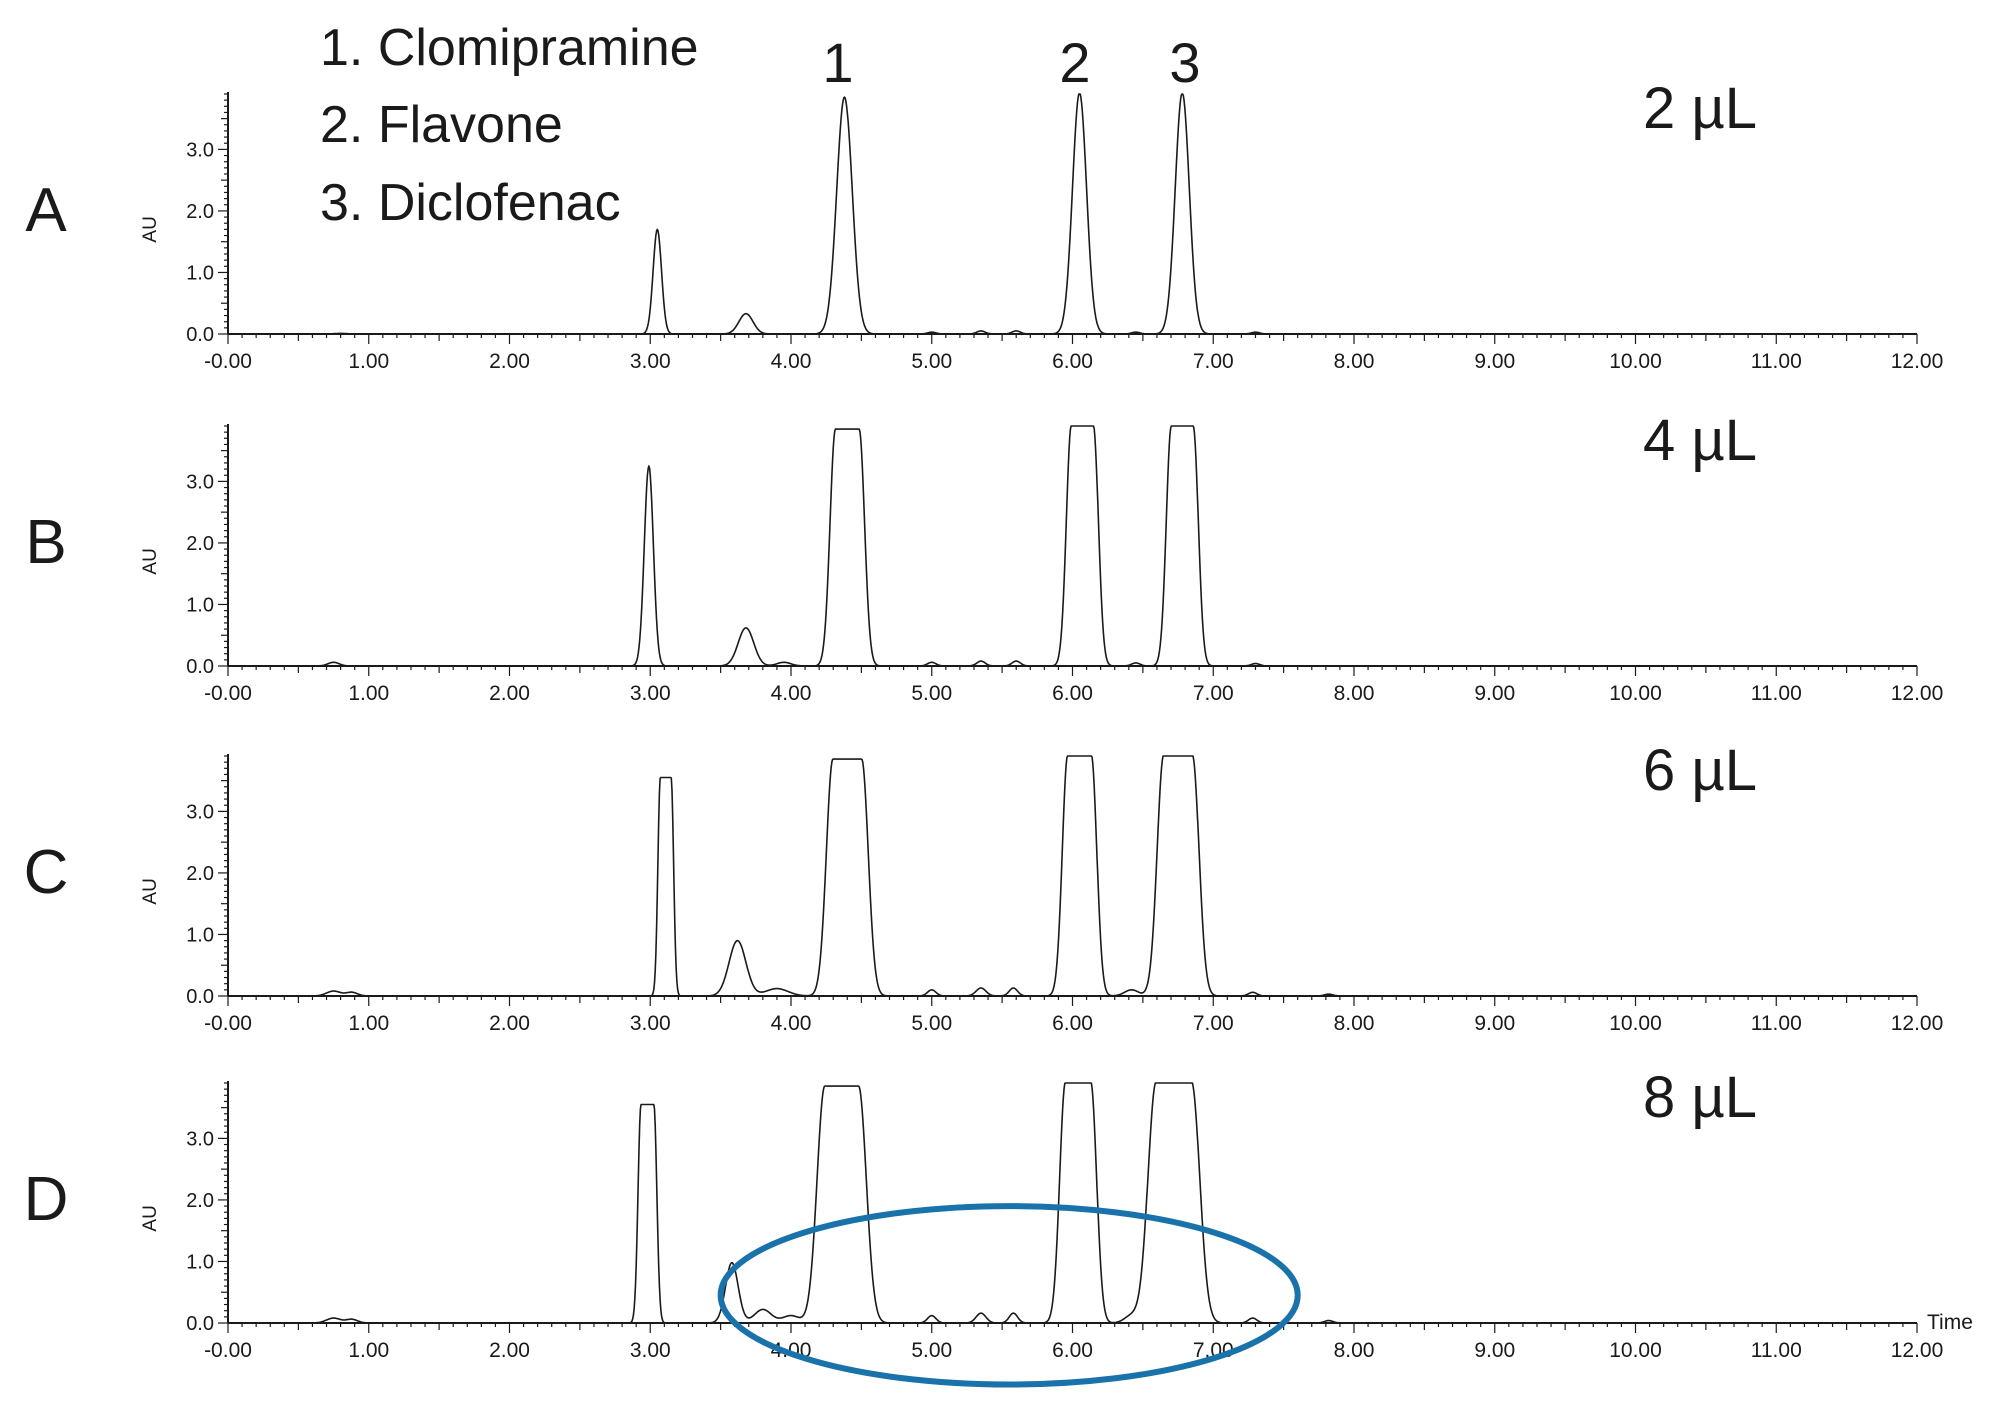  What do you see at coordinates (1700, 770) in the screenshot?
I see `volume-label: 6 µL` at bounding box center [1700, 770].